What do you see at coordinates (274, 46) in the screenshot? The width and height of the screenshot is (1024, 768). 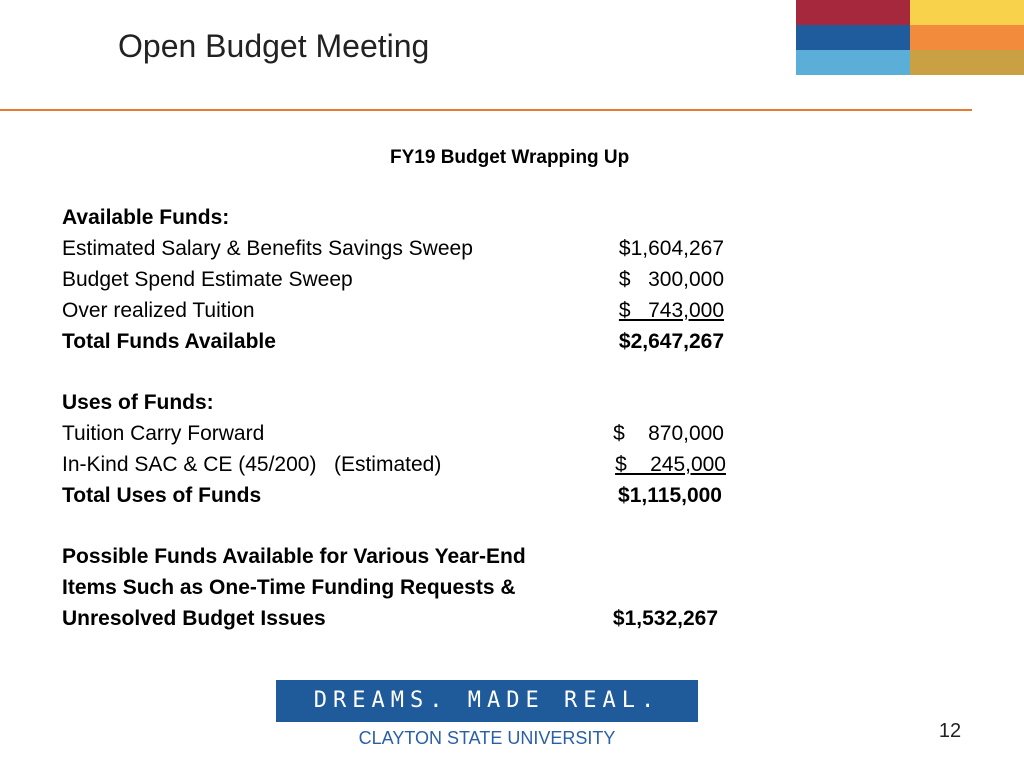 I see `title: Open Budget Meeting` at bounding box center [274, 46].